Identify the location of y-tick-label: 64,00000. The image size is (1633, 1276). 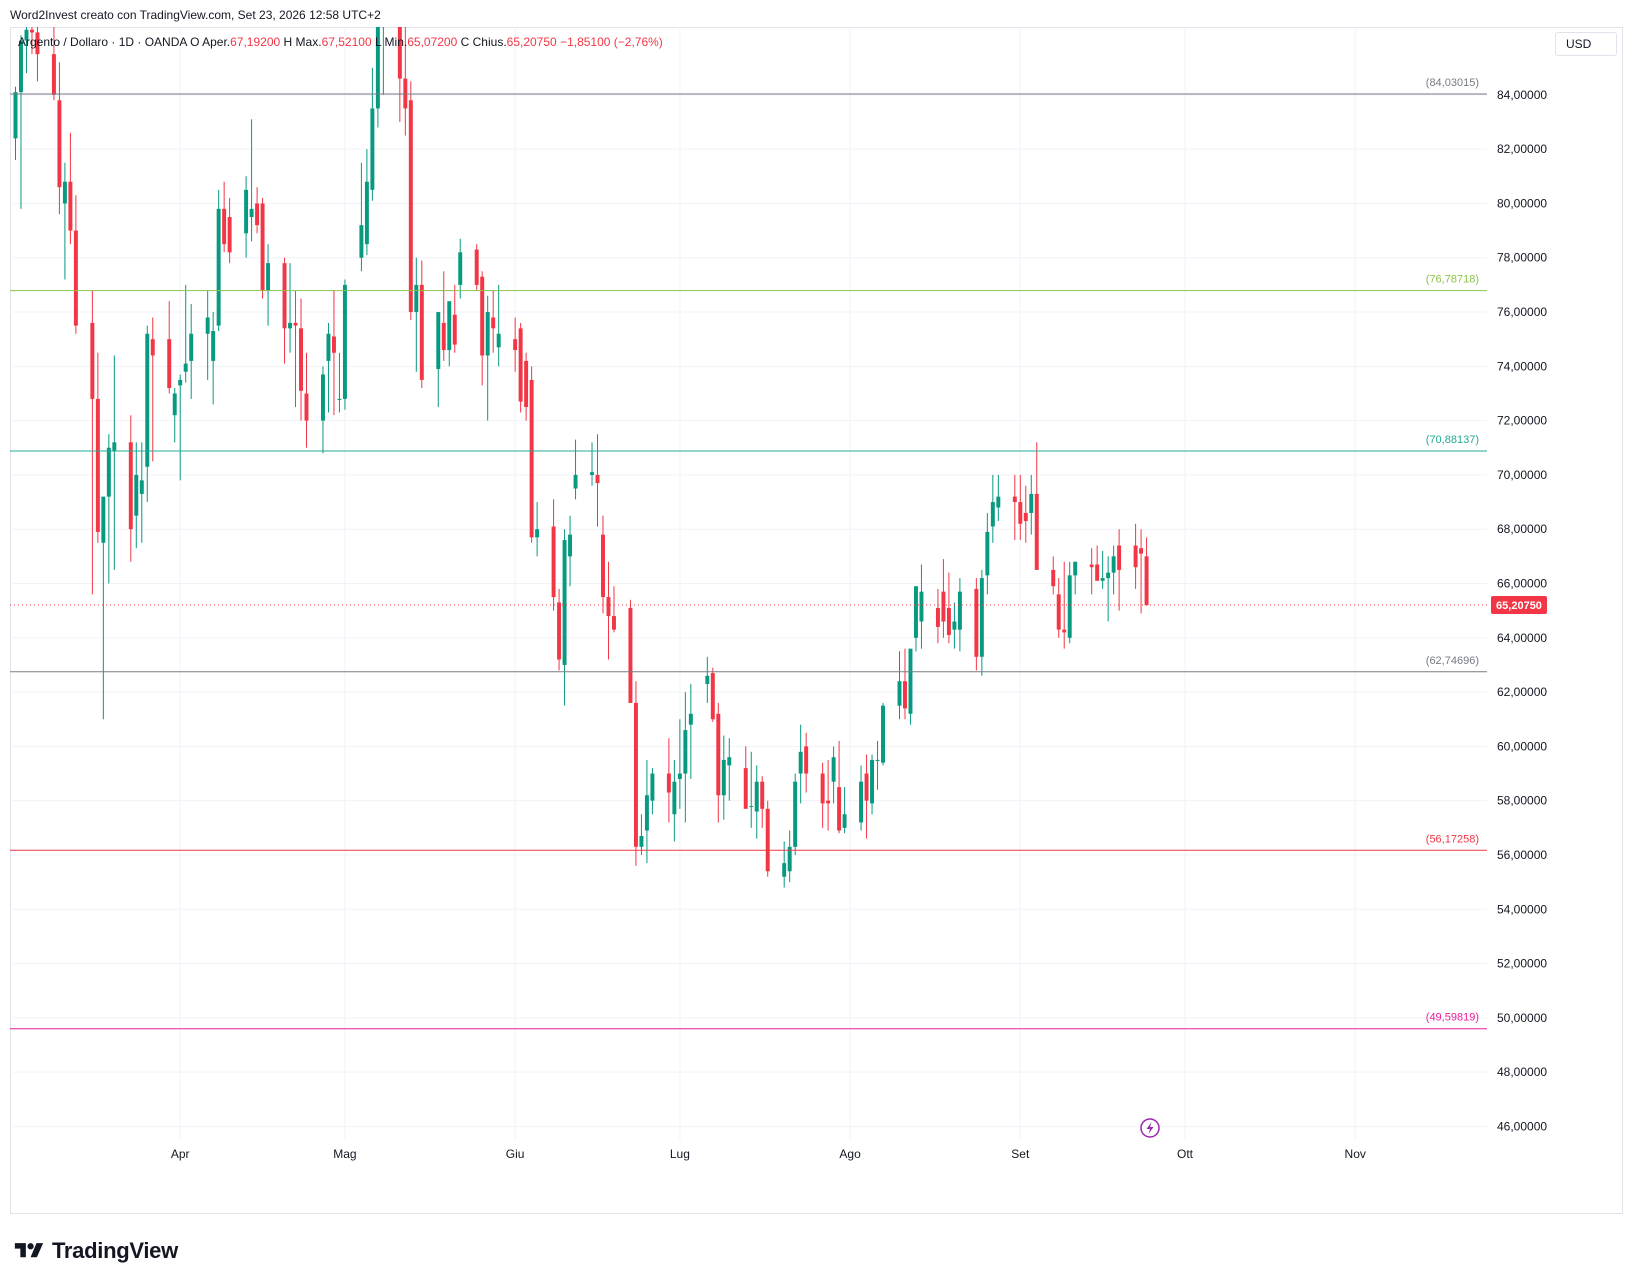
(1522, 638).